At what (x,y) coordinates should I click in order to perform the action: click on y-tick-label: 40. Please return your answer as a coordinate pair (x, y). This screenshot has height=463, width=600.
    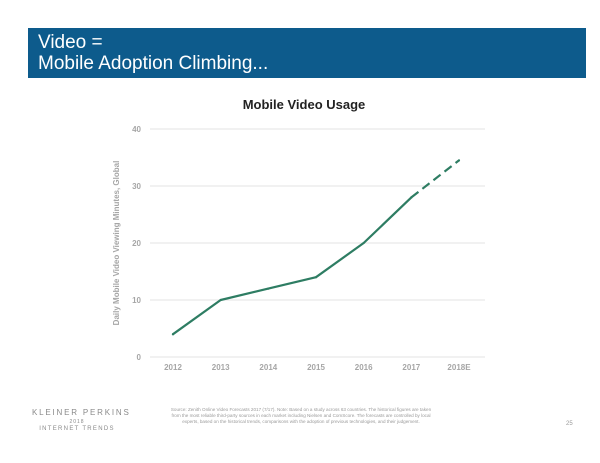
    Looking at the image, I should click on (136, 129).